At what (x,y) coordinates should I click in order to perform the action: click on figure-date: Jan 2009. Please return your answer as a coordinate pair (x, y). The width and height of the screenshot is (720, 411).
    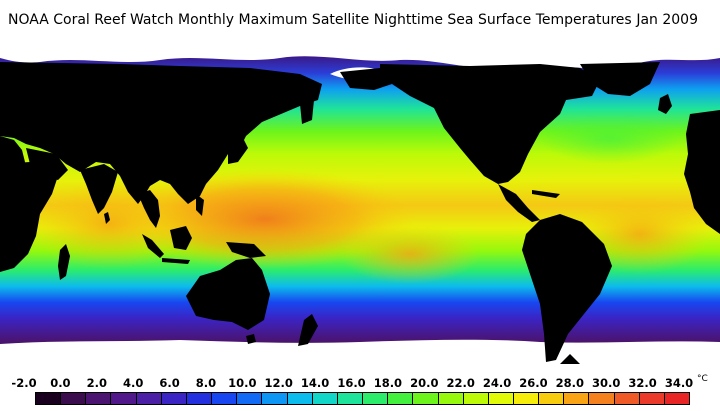
    Looking at the image, I should click on (667, 20).